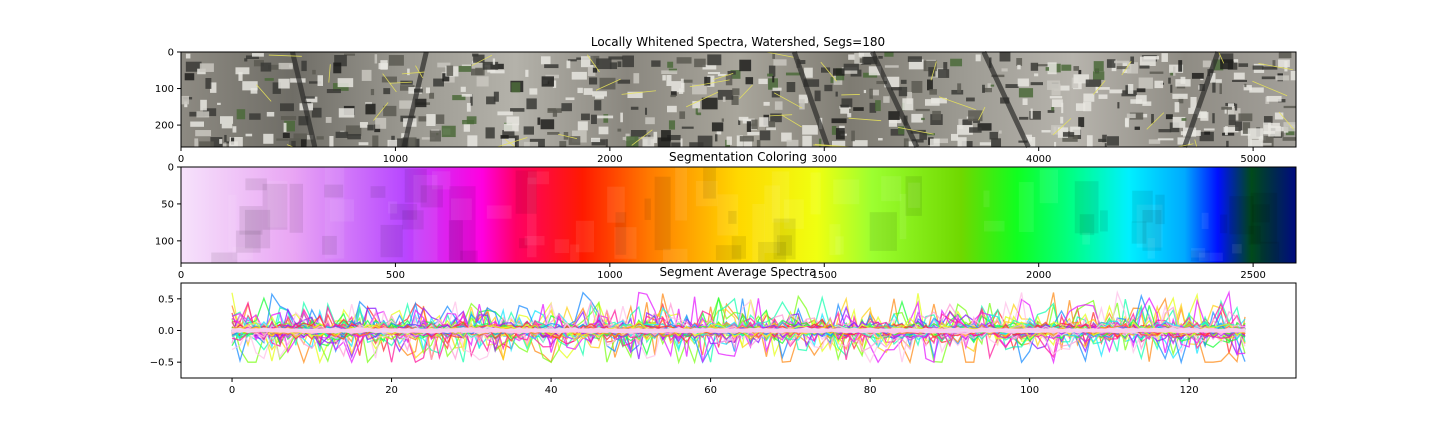 Image resolution: width=1440 pixels, height=432 pixels. What do you see at coordinates (1189, 390) in the screenshot?
I see `x-tick-label: 120` at bounding box center [1189, 390].